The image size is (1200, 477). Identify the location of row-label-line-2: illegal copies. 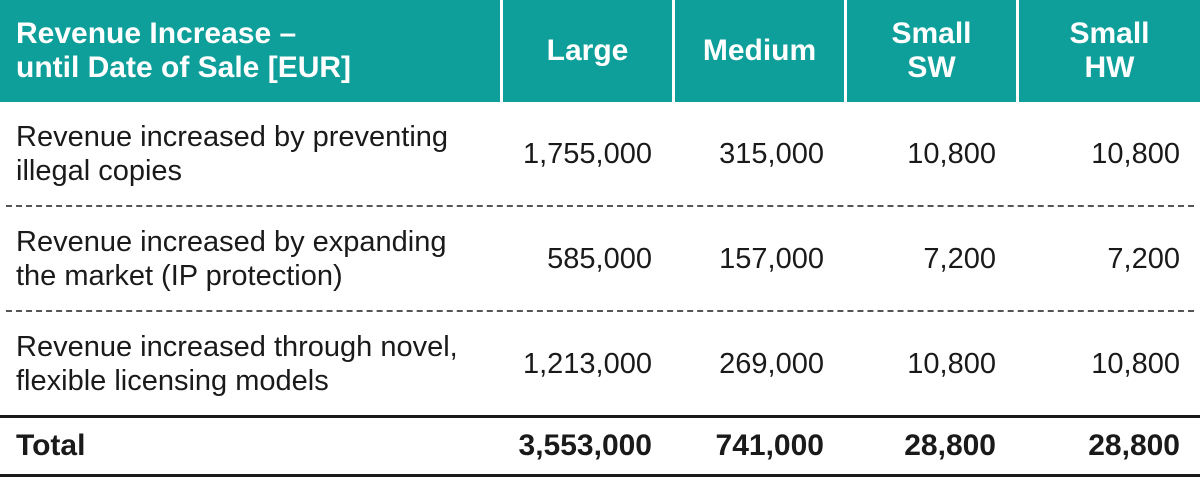
(99, 170).